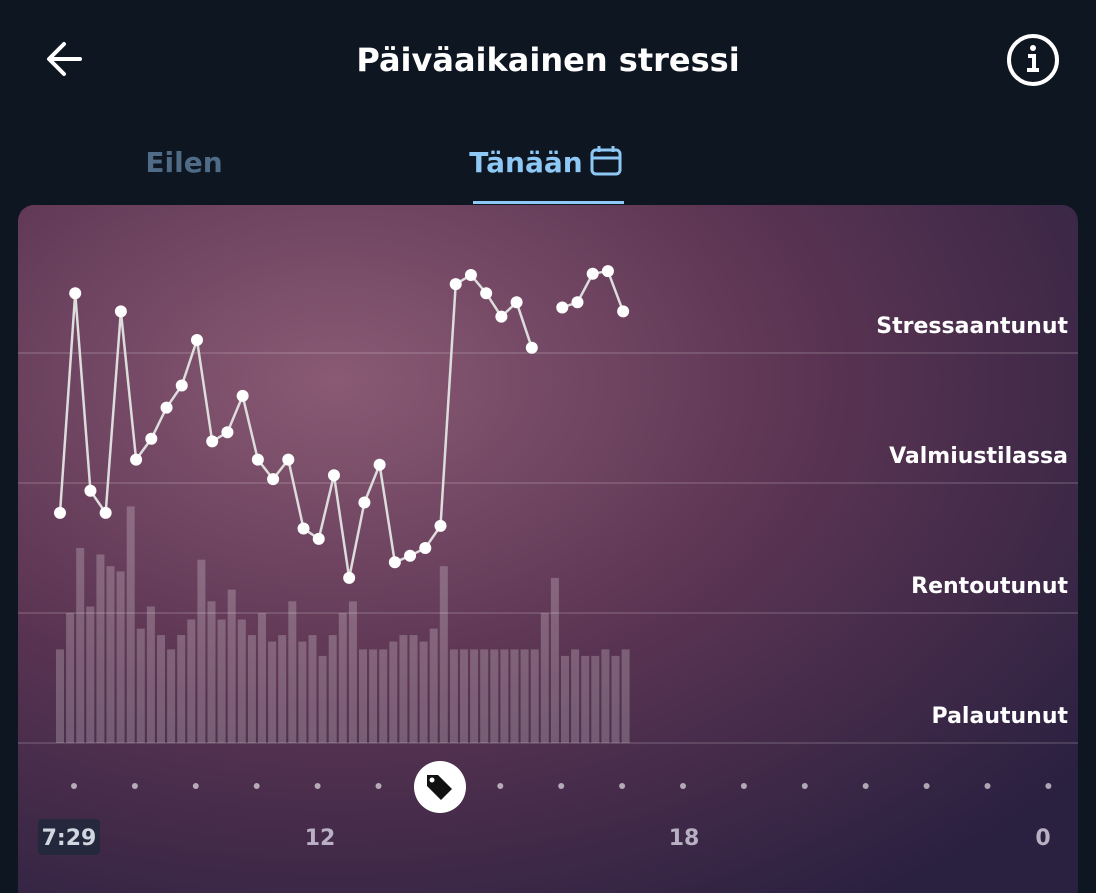 The width and height of the screenshot is (1096, 893). What do you see at coordinates (64, 59) in the screenshot?
I see `back-button` at bounding box center [64, 59].